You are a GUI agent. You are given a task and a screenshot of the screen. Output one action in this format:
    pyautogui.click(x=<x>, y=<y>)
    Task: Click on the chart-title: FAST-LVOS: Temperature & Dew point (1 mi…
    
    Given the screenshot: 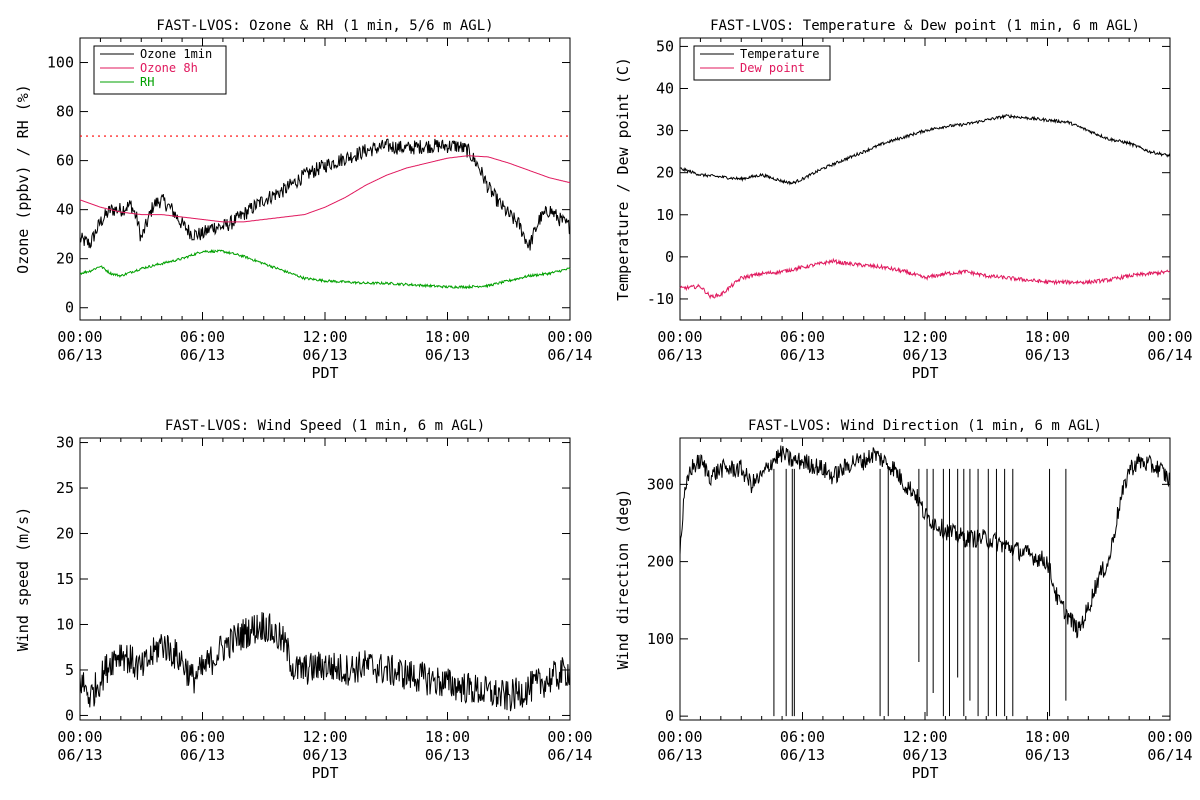 What is the action you would take?
    pyautogui.click(x=925, y=26)
    